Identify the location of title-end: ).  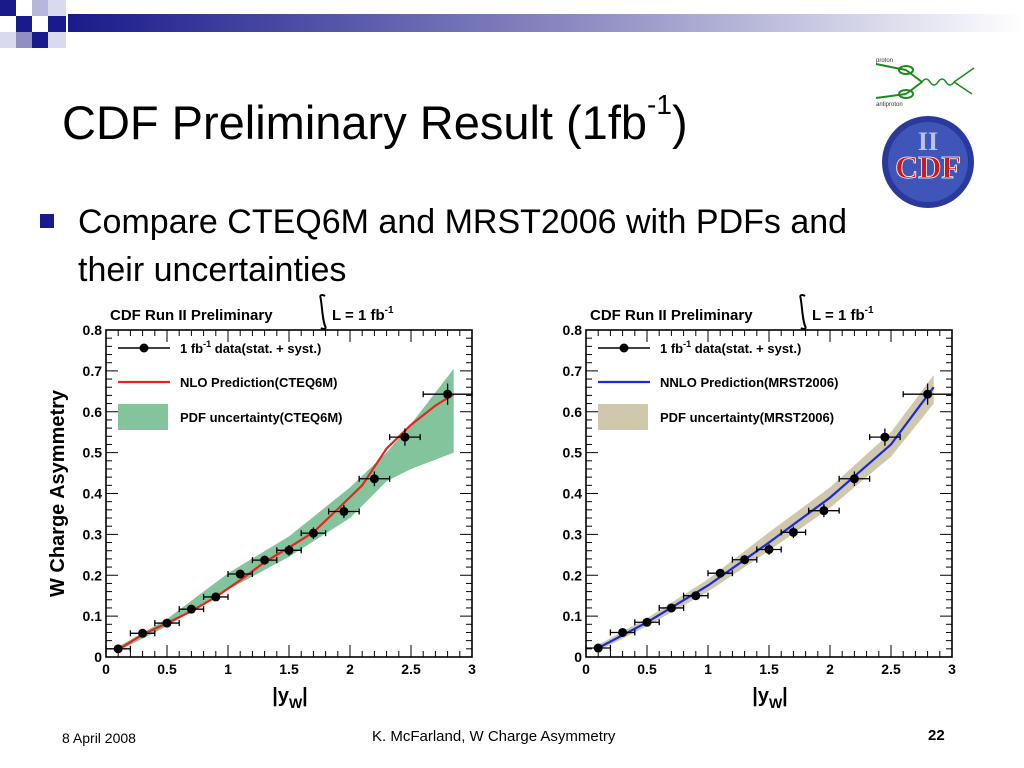
(679, 122).